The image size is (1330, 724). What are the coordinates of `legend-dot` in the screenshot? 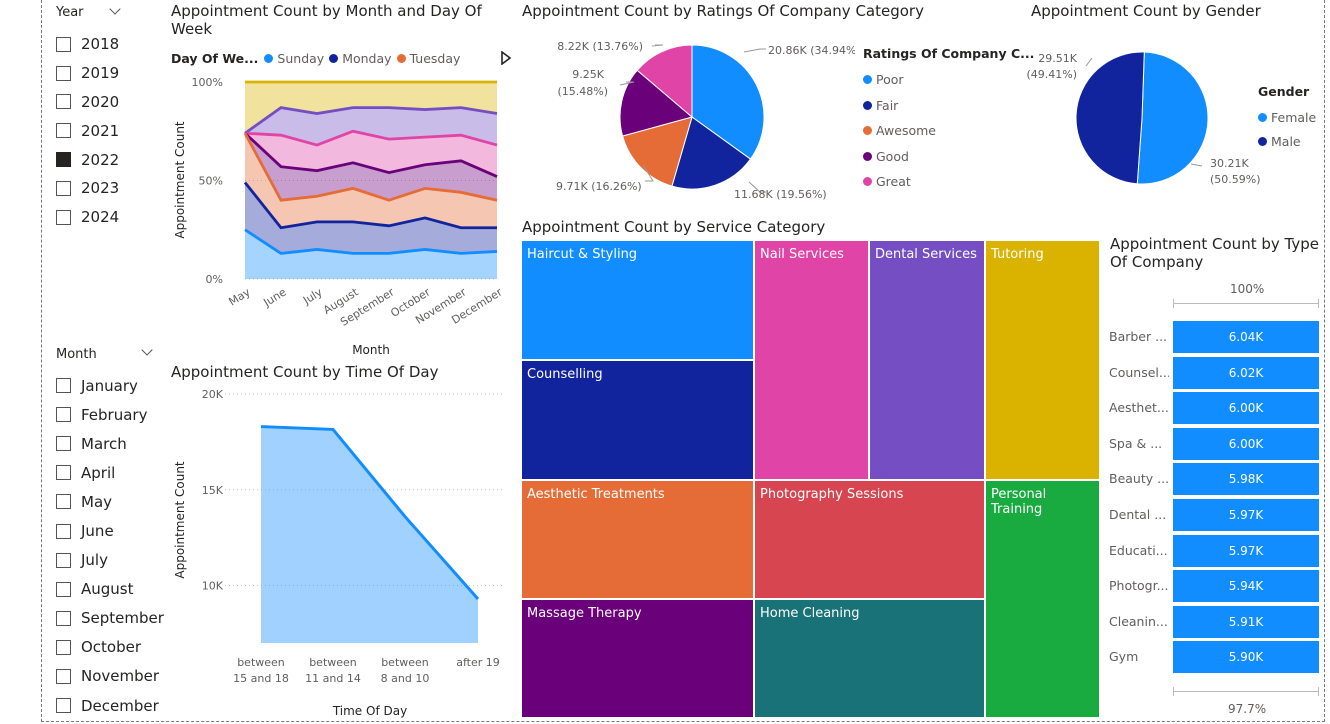 It's located at (269, 58).